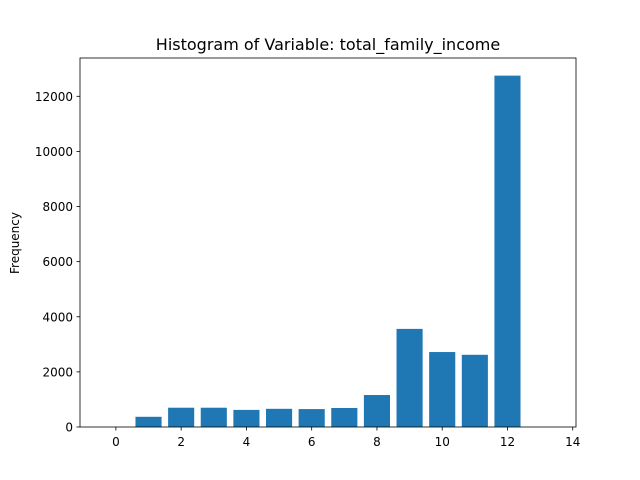  What do you see at coordinates (57, 372) in the screenshot?
I see `y-tick-label-2000: 2000` at bounding box center [57, 372].